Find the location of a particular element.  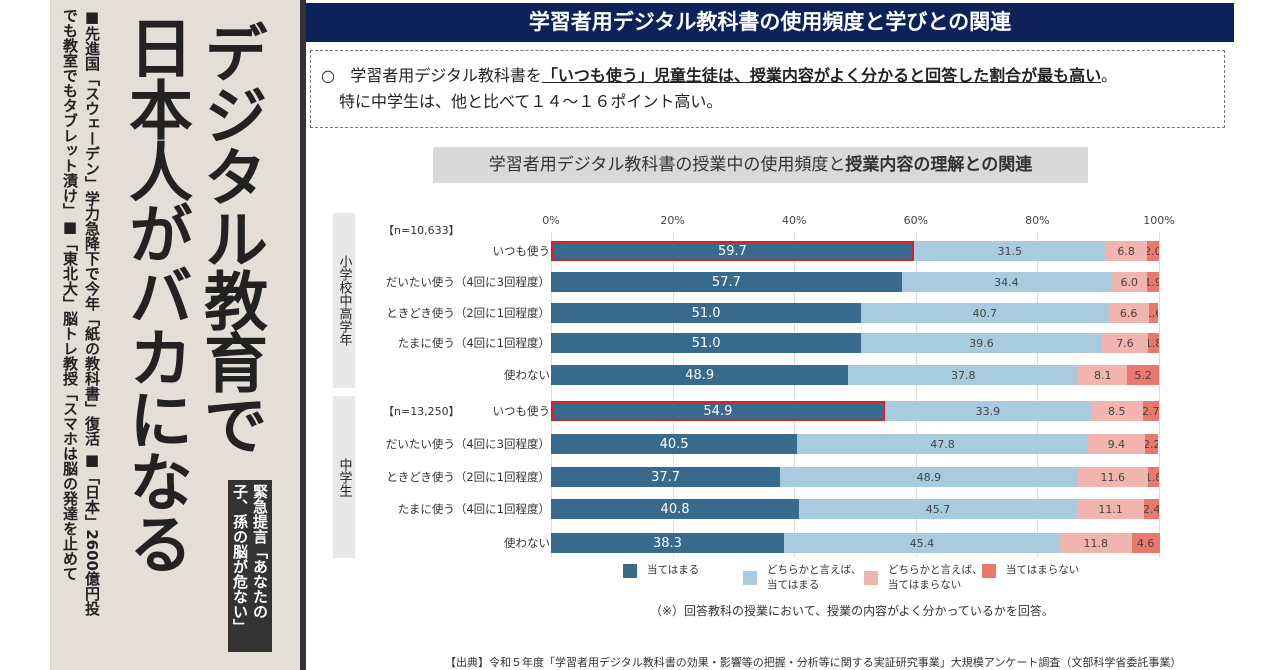

bar-segment: 37.8 is located at coordinates (963, 375).